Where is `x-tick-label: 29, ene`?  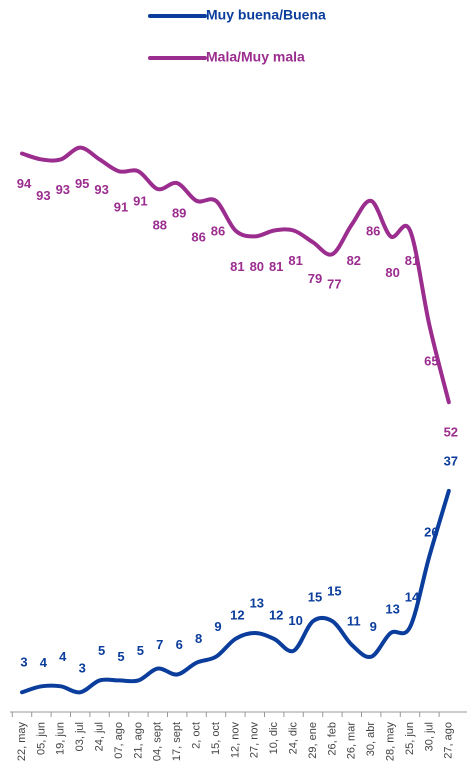 x-tick-label: 29, ene is located at coordinates (313, 740).